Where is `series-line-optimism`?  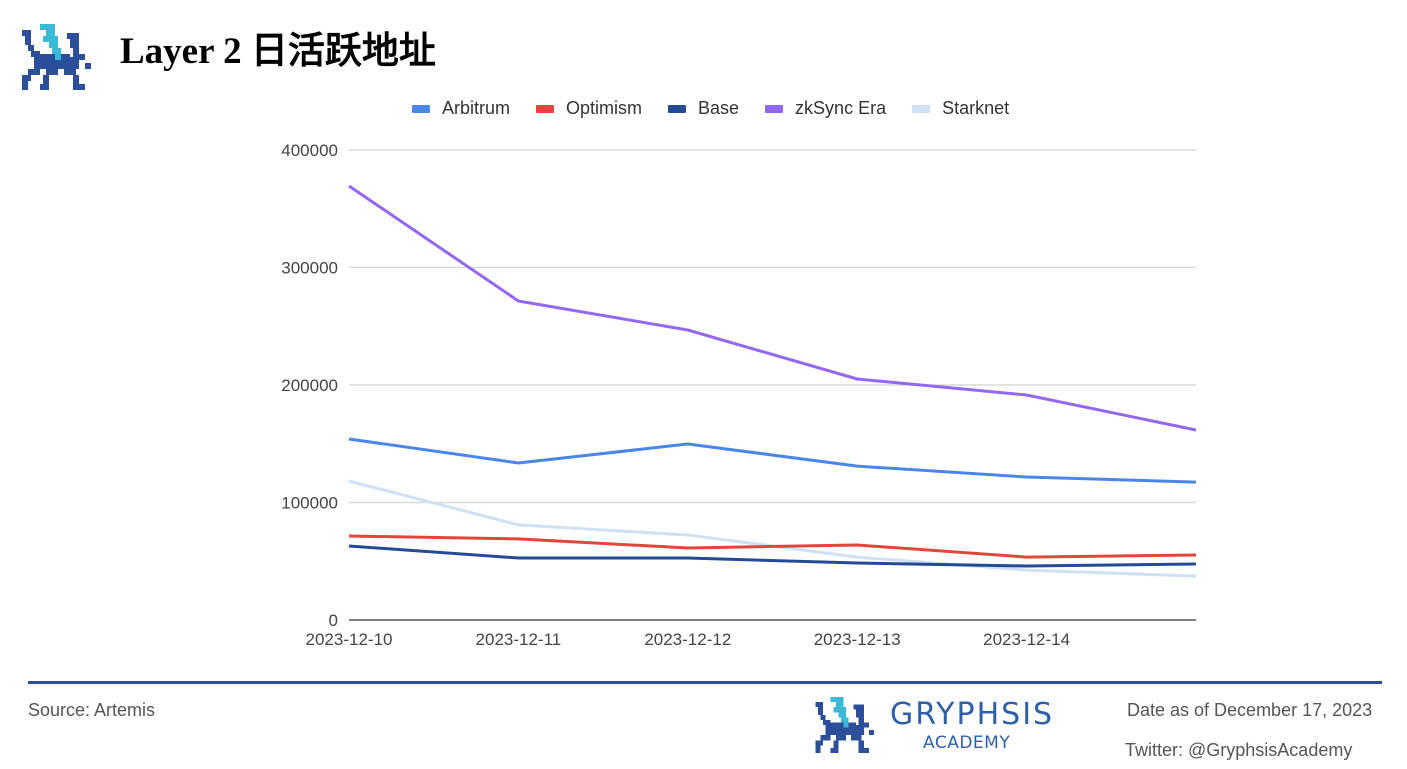
series-line-optimism is located at coordinates (772, 546).